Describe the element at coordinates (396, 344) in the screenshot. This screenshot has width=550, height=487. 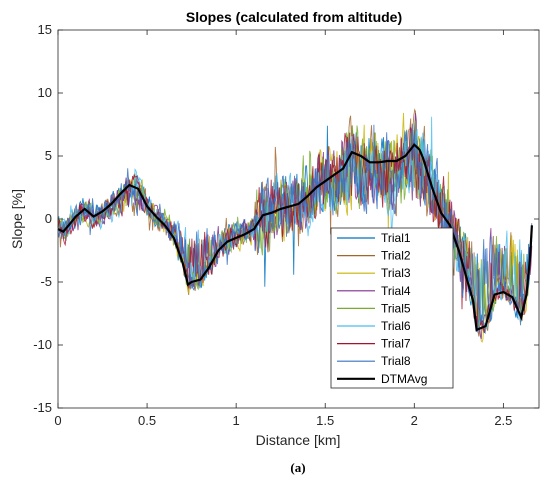
I see `legend-label: Trial7` at that location.